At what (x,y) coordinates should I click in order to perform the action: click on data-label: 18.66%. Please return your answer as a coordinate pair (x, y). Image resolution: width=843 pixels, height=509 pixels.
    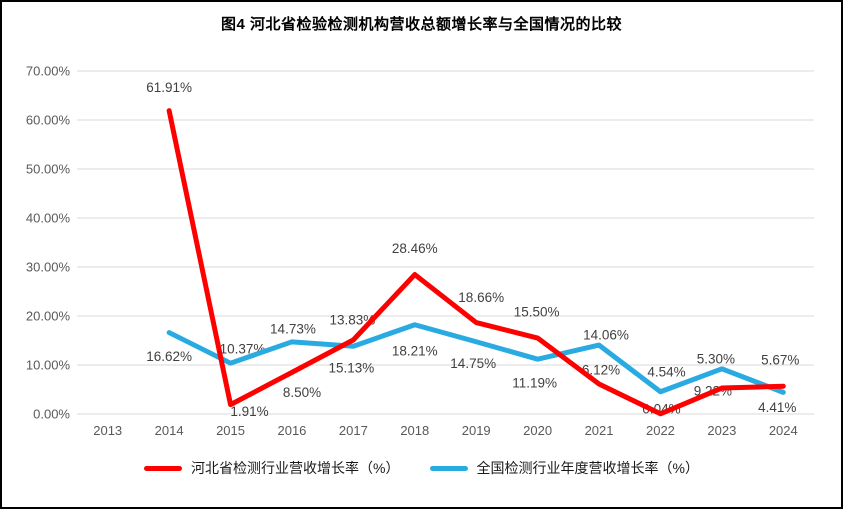
    Looking at the image, I should click on (481, 297).